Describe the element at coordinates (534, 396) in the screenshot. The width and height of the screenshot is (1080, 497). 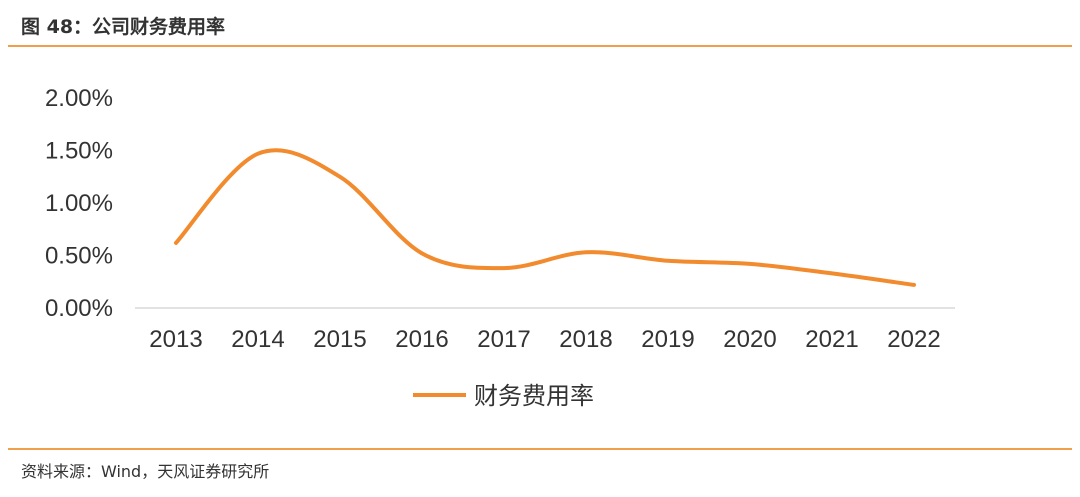
I see `legend-label: 财务费用率` at that location.